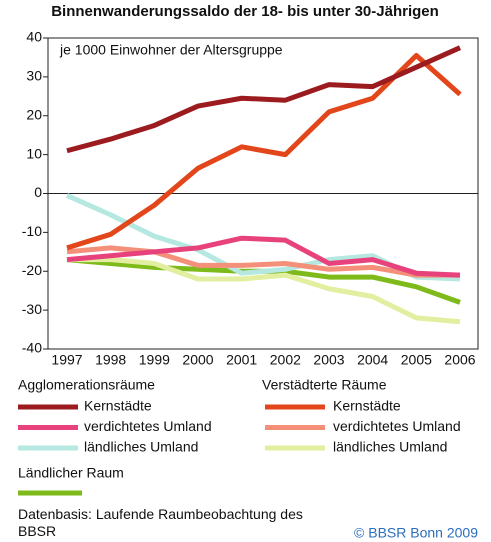 This screenshot has width=491, height=542. Describe the element at coordinates (66, 360) in the screenshot. I see `x-tick-label: 1997` at that location.